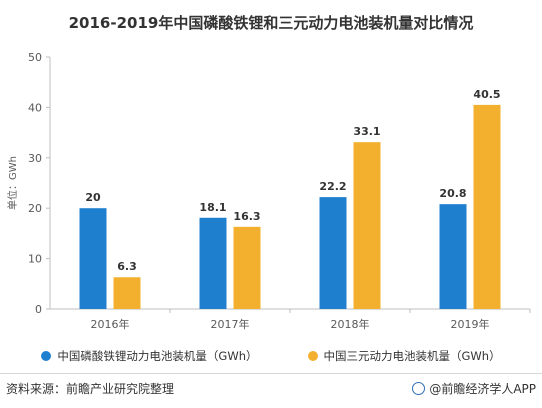 This screenshot has width=542, height=408. I want to click on y-tick-label: 10, so click(35, 259).